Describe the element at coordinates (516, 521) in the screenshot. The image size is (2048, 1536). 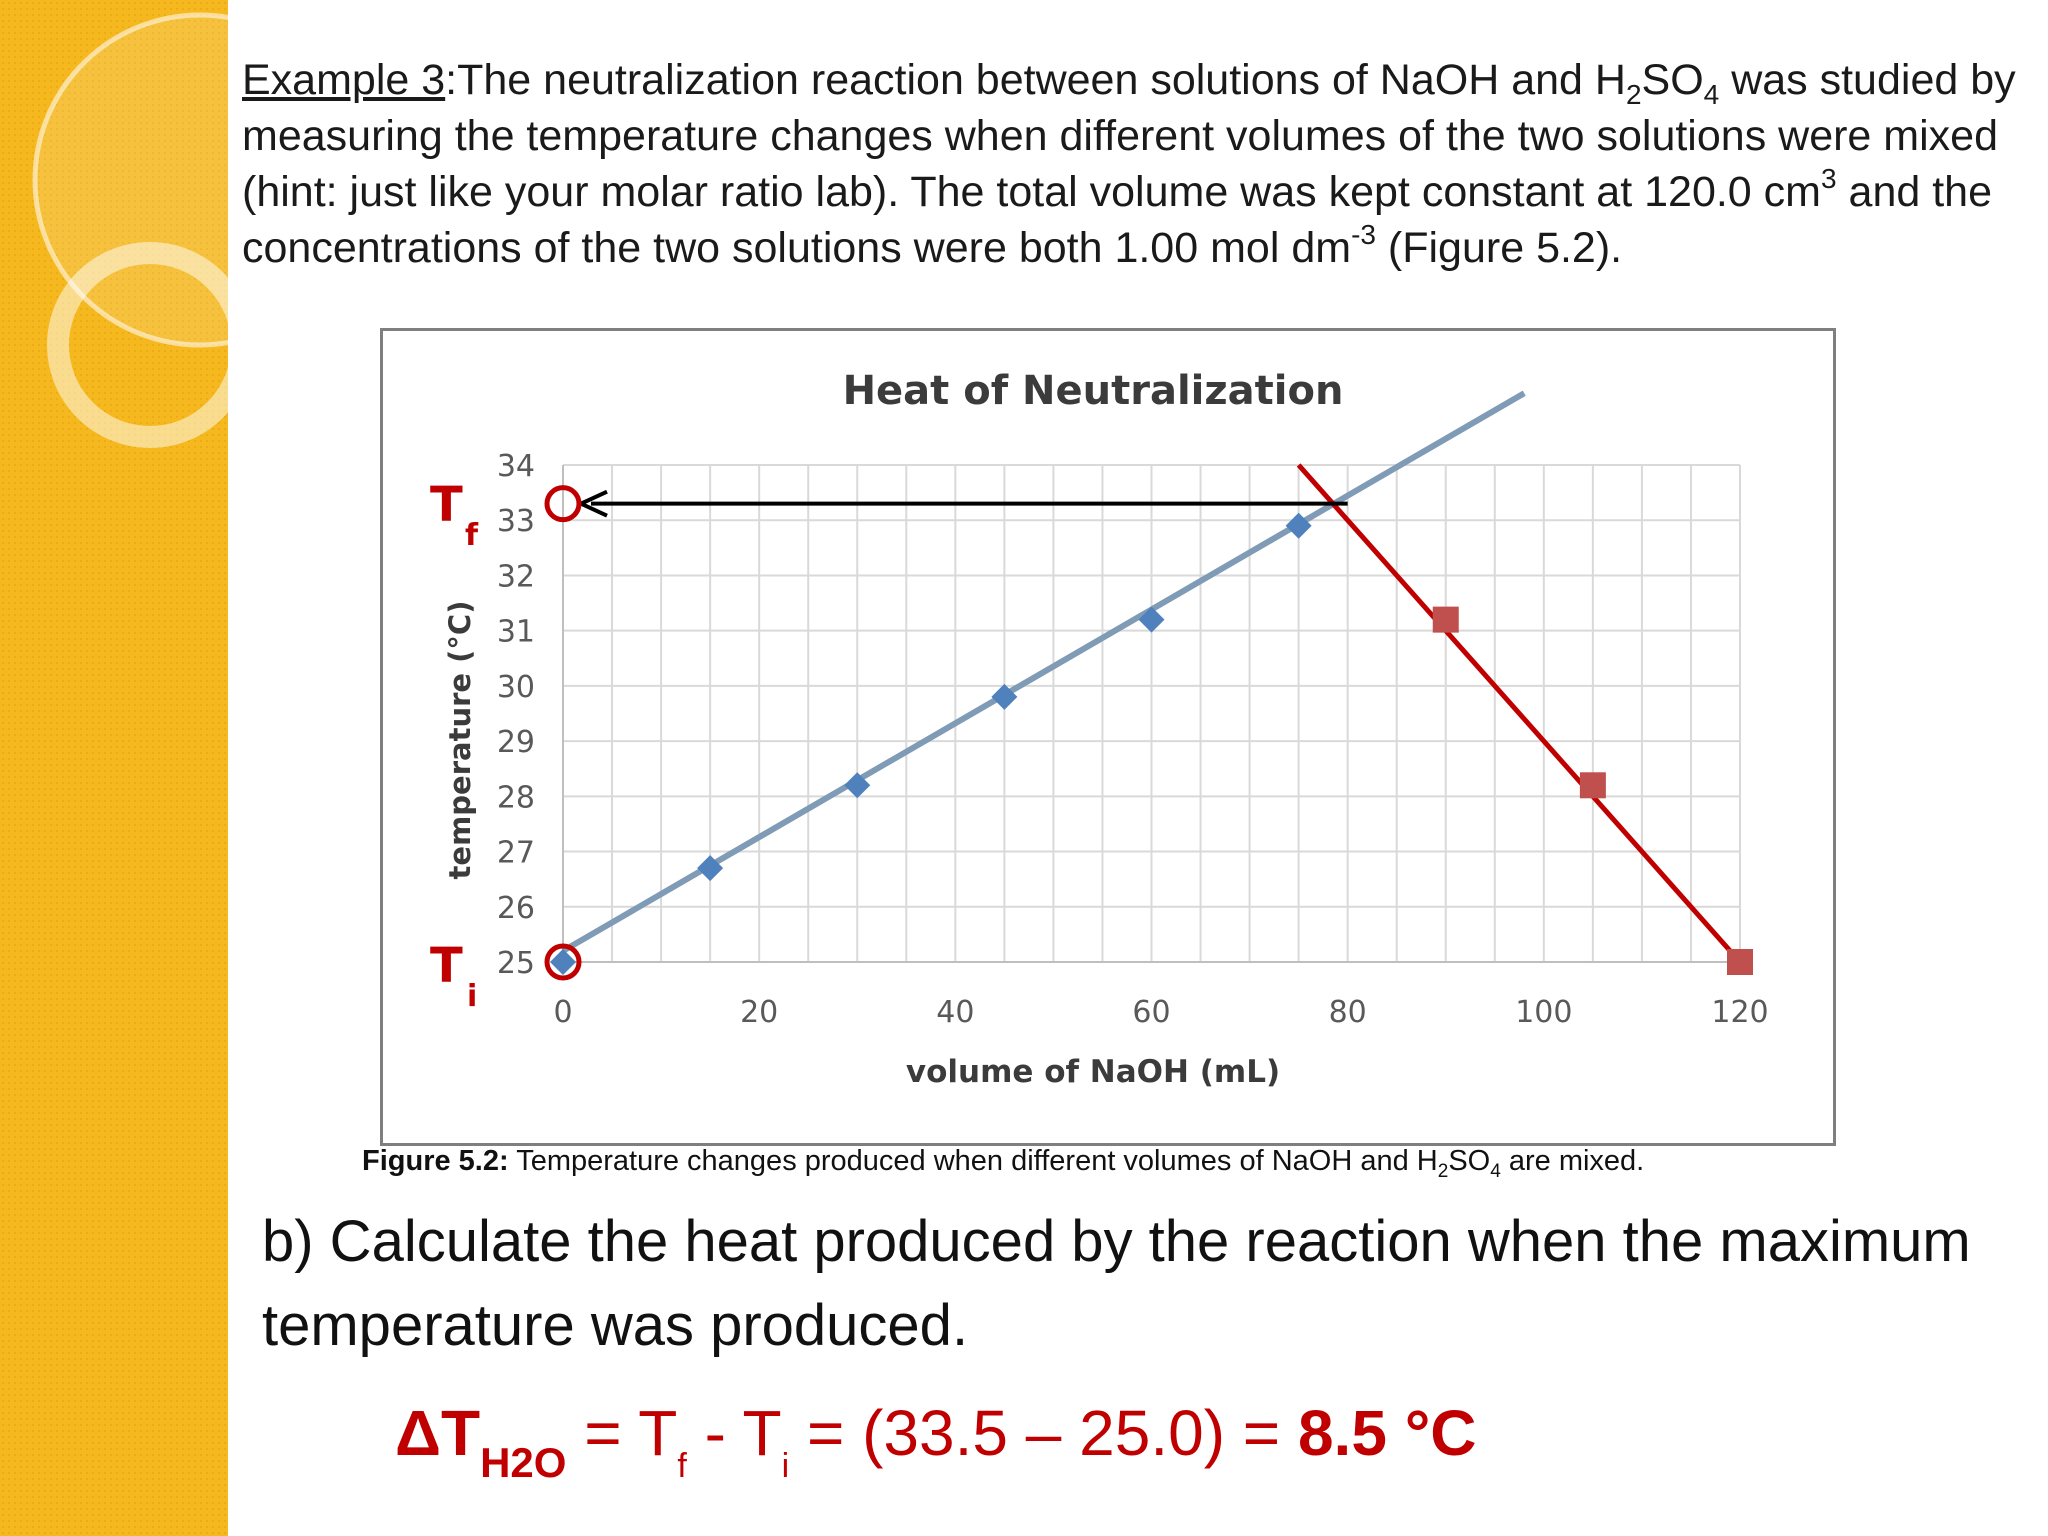
I see `y-tick-label: 33` at that location.